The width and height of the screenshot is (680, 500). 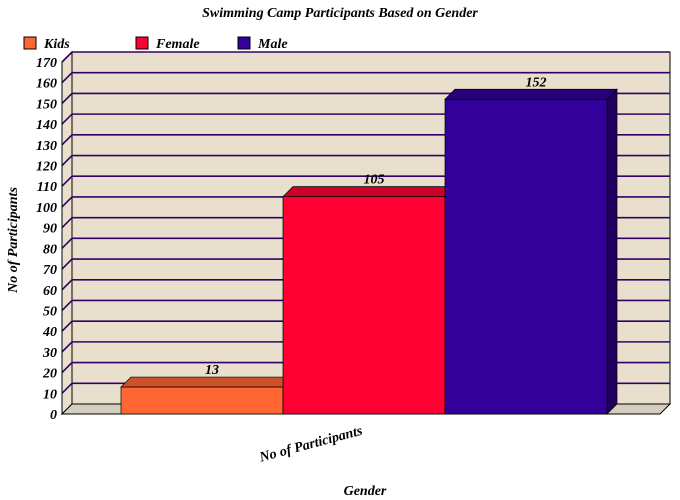 I want to click on y-tick-label: 150, so click(x=46, y=104).